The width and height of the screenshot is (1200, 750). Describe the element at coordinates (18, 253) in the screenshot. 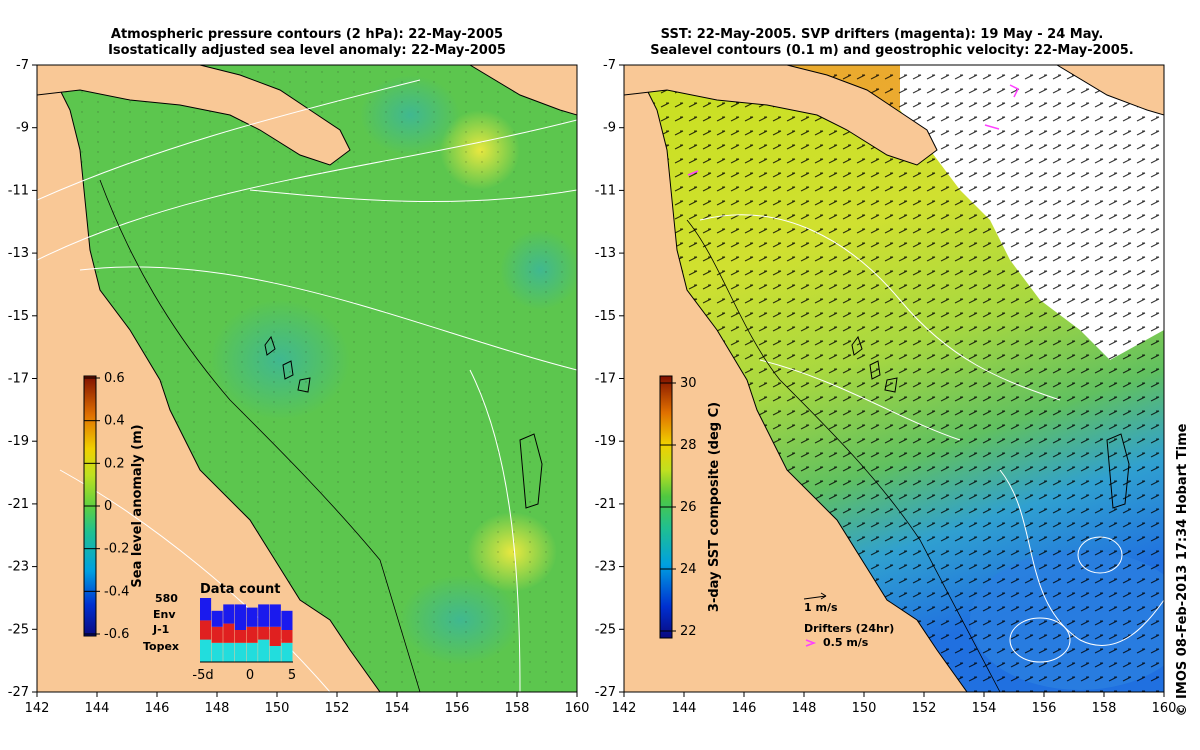

I see `left-ytick-label: -13` at that location.